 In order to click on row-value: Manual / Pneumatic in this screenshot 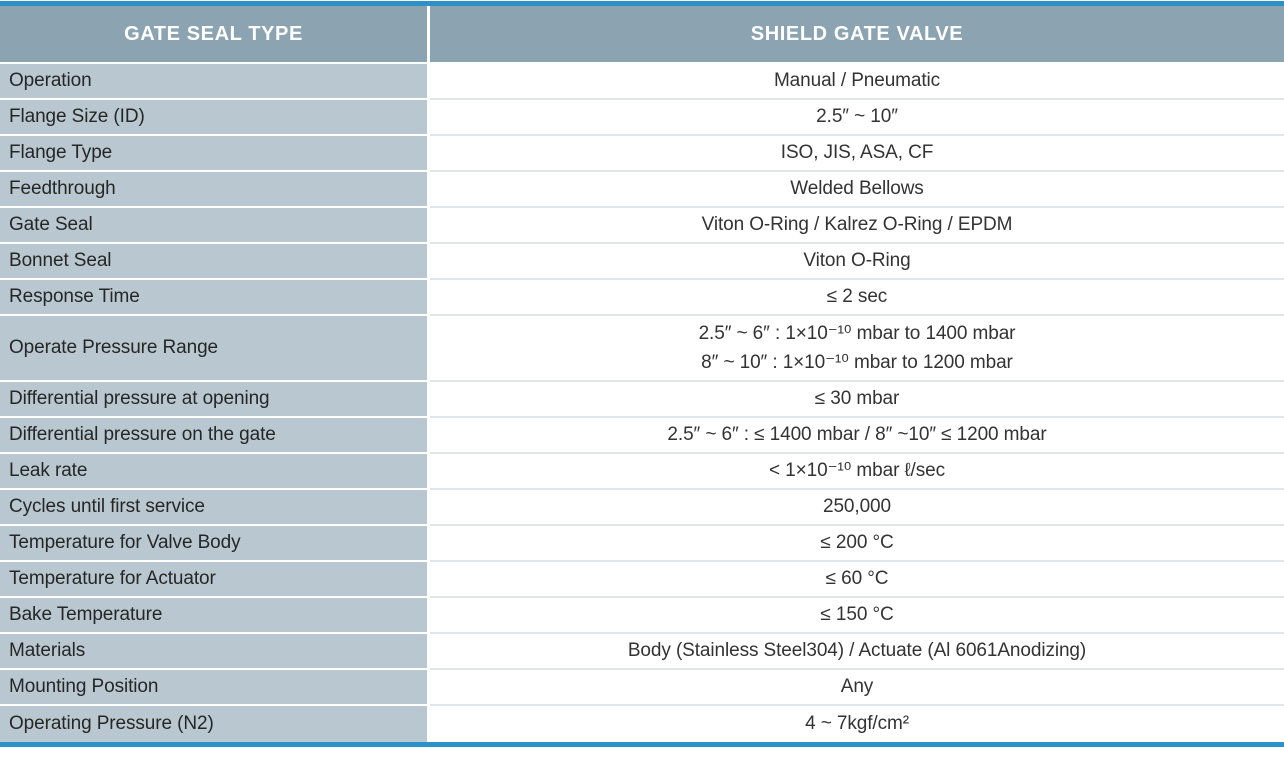, I will do `click(857, 82)`.